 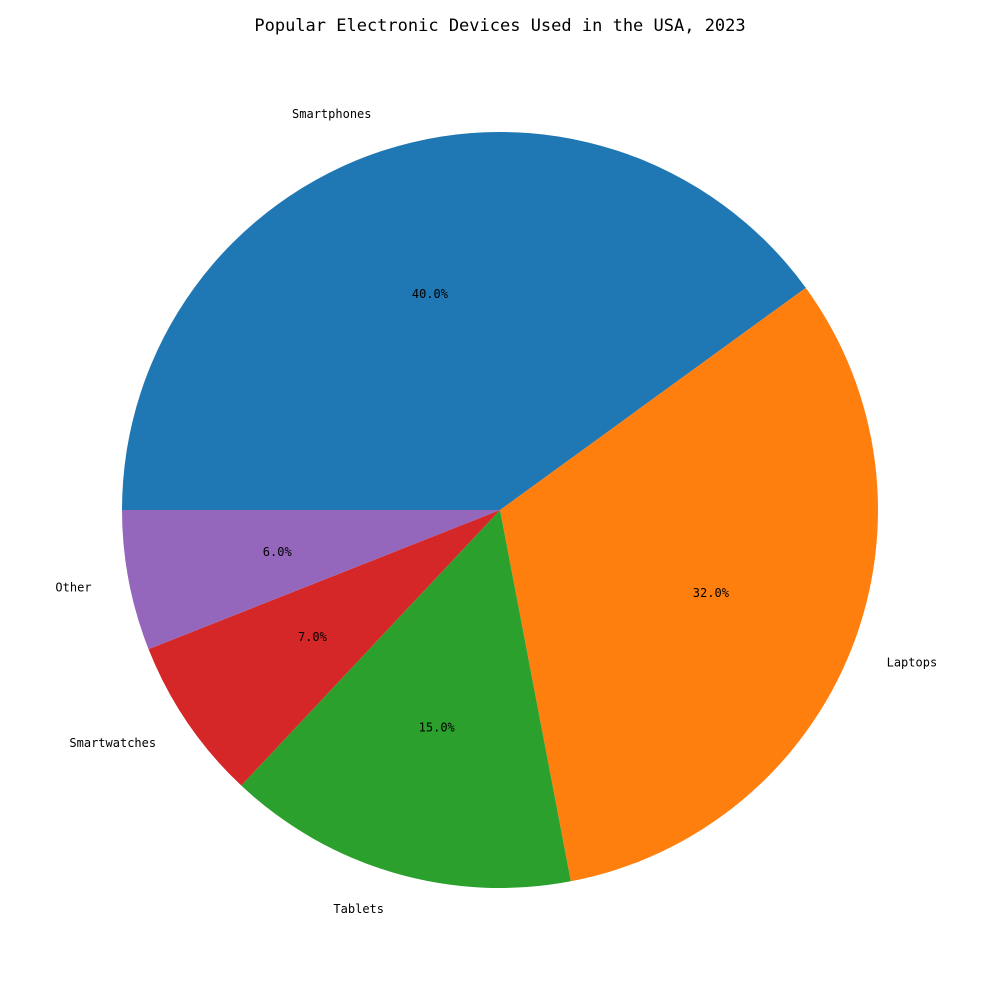 I want to click on slice-percent-label: 7.0%, so click(x=313, y=637).